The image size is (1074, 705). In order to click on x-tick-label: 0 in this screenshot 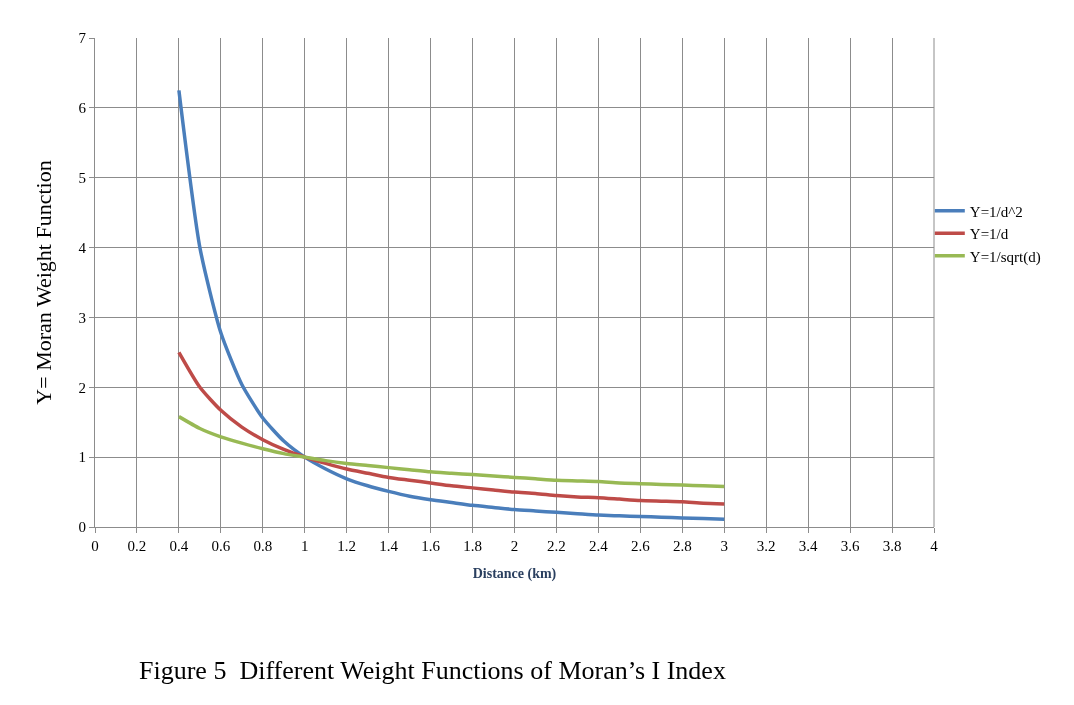, I will do `click(95, 546)`.